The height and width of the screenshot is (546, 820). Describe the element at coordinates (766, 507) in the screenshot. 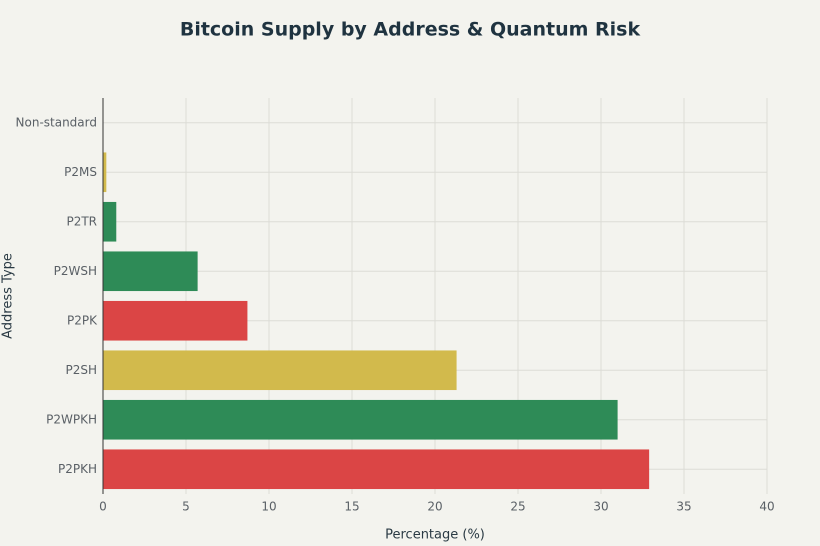

I see `x-tick-label: 40` at that location.